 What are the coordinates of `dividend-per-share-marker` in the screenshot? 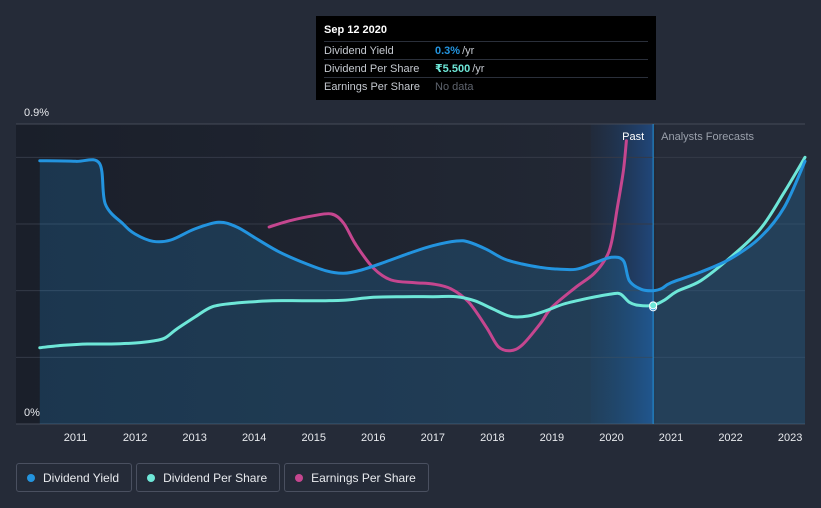 It's located at (653, 305).